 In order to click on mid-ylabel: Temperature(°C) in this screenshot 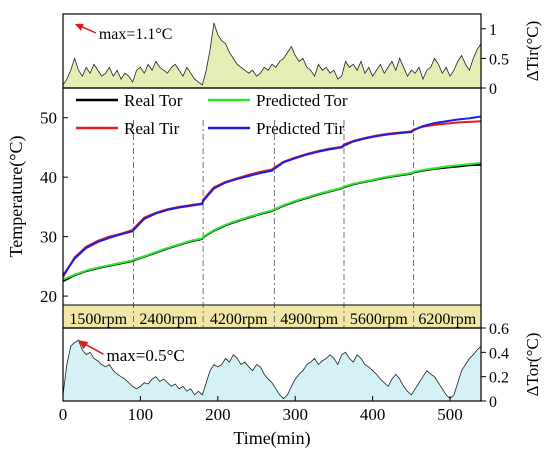, I will do `click(16, 197)`.